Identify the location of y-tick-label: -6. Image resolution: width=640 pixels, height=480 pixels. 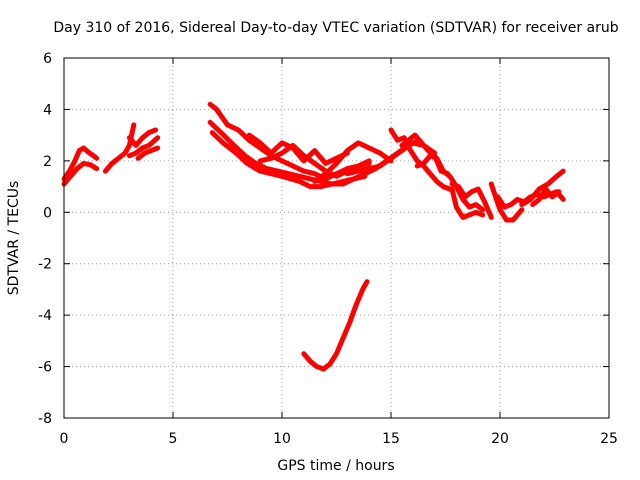
(45, 368).